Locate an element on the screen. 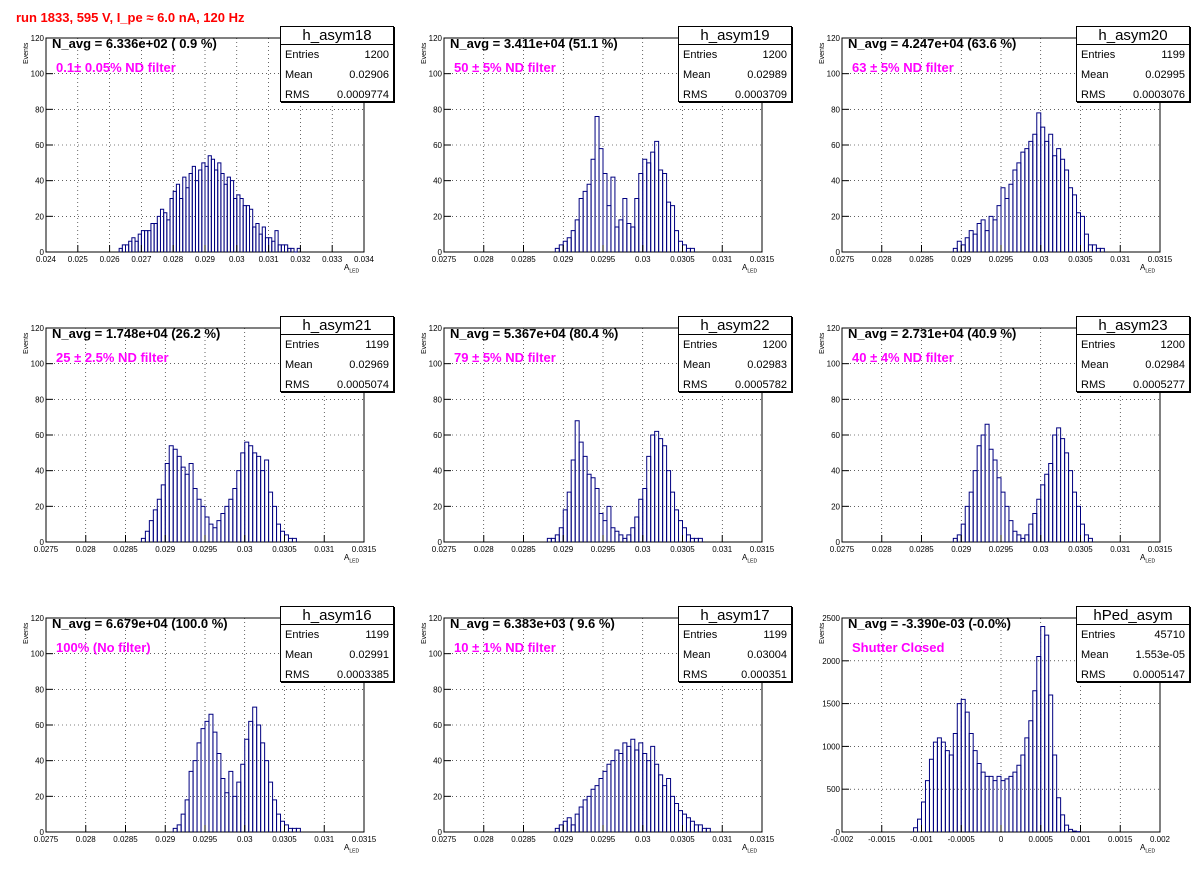  y-tick-label: 20 is located at coordinates (39, 796).